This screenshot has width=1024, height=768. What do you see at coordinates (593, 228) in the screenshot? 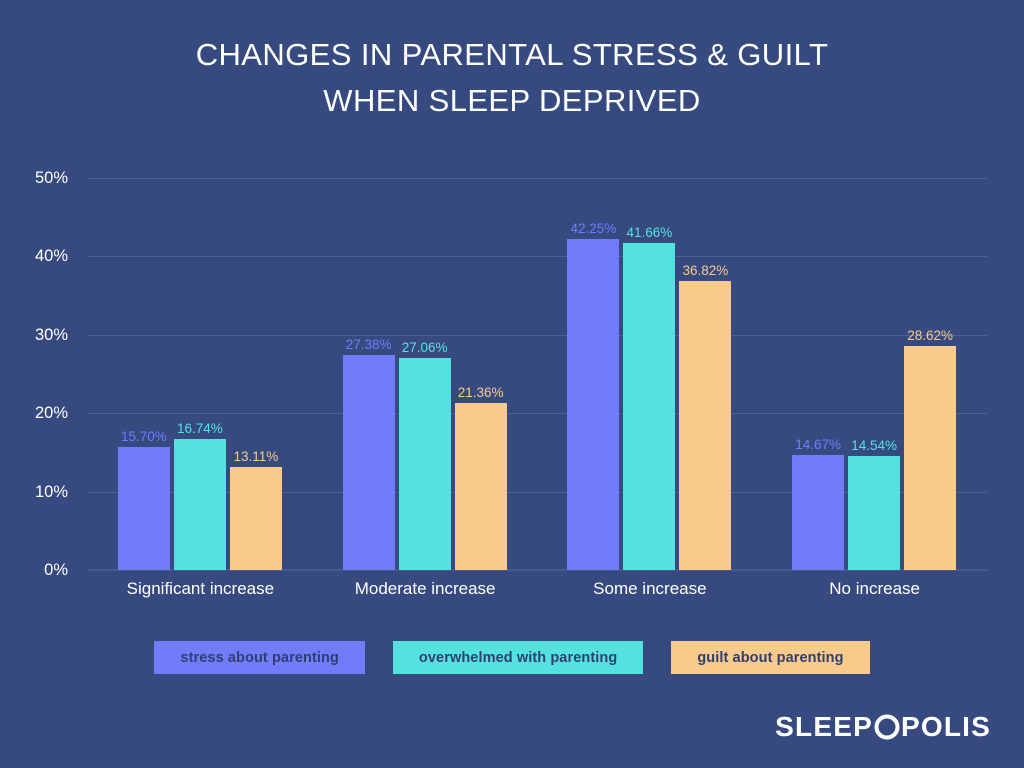
I see `bar-value-label: 42.25%` at bounding box center [593, 228].